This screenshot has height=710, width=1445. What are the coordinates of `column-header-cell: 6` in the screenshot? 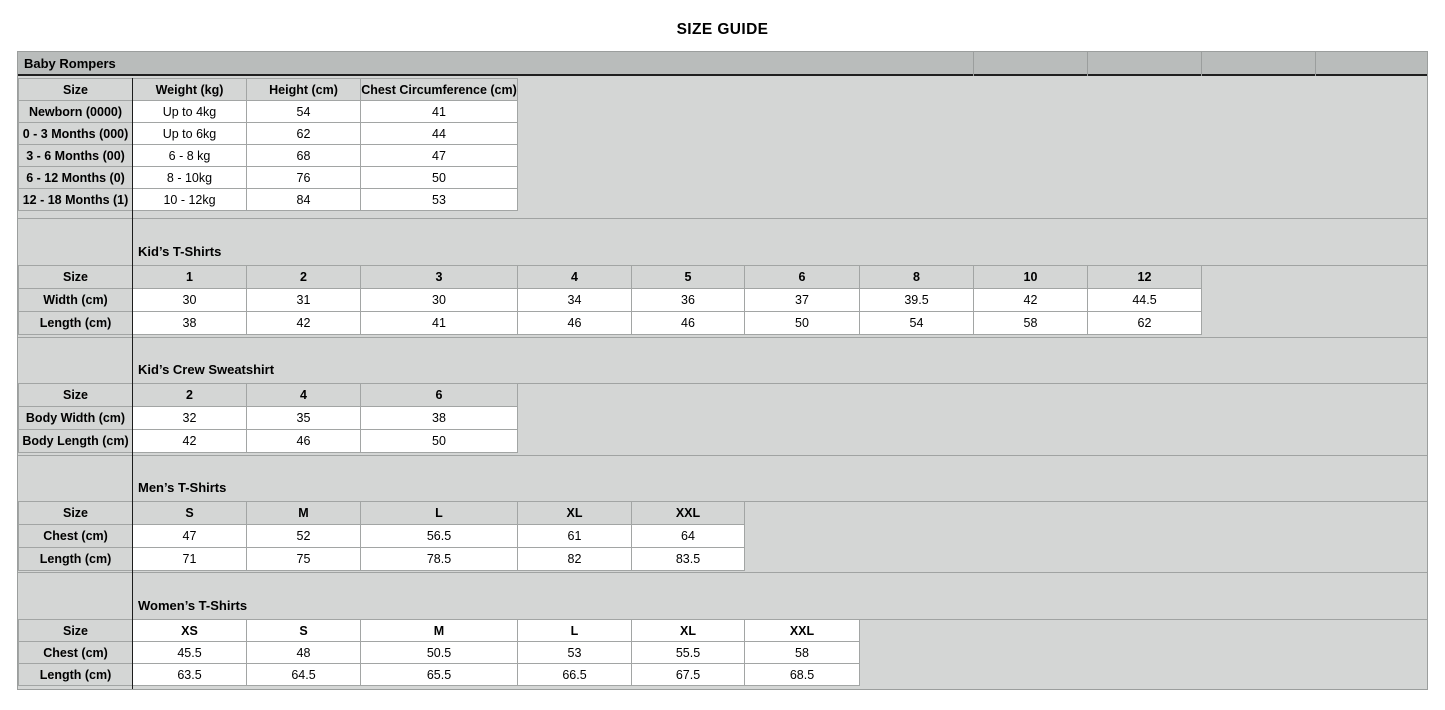 It's located at (439, 395).